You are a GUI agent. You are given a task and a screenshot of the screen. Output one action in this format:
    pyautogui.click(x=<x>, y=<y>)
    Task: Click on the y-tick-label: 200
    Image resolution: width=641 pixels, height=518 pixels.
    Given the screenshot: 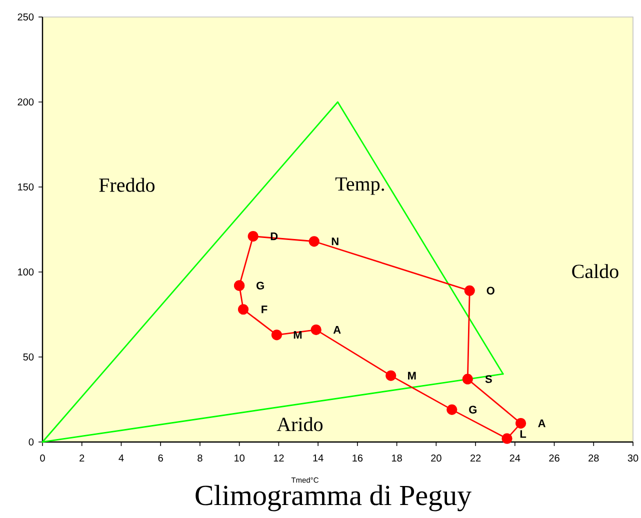 What is the action you would take?
    pyautogui.click(x=26, y=102)
    